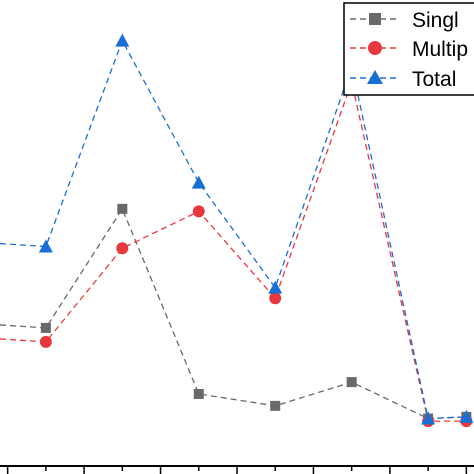 The height and width of the screenshot is (474, 474). What do you see at coordinates (434, 79) in the screenshot?
I see `legend-label-total: Total` at bounding box center [434, 79].